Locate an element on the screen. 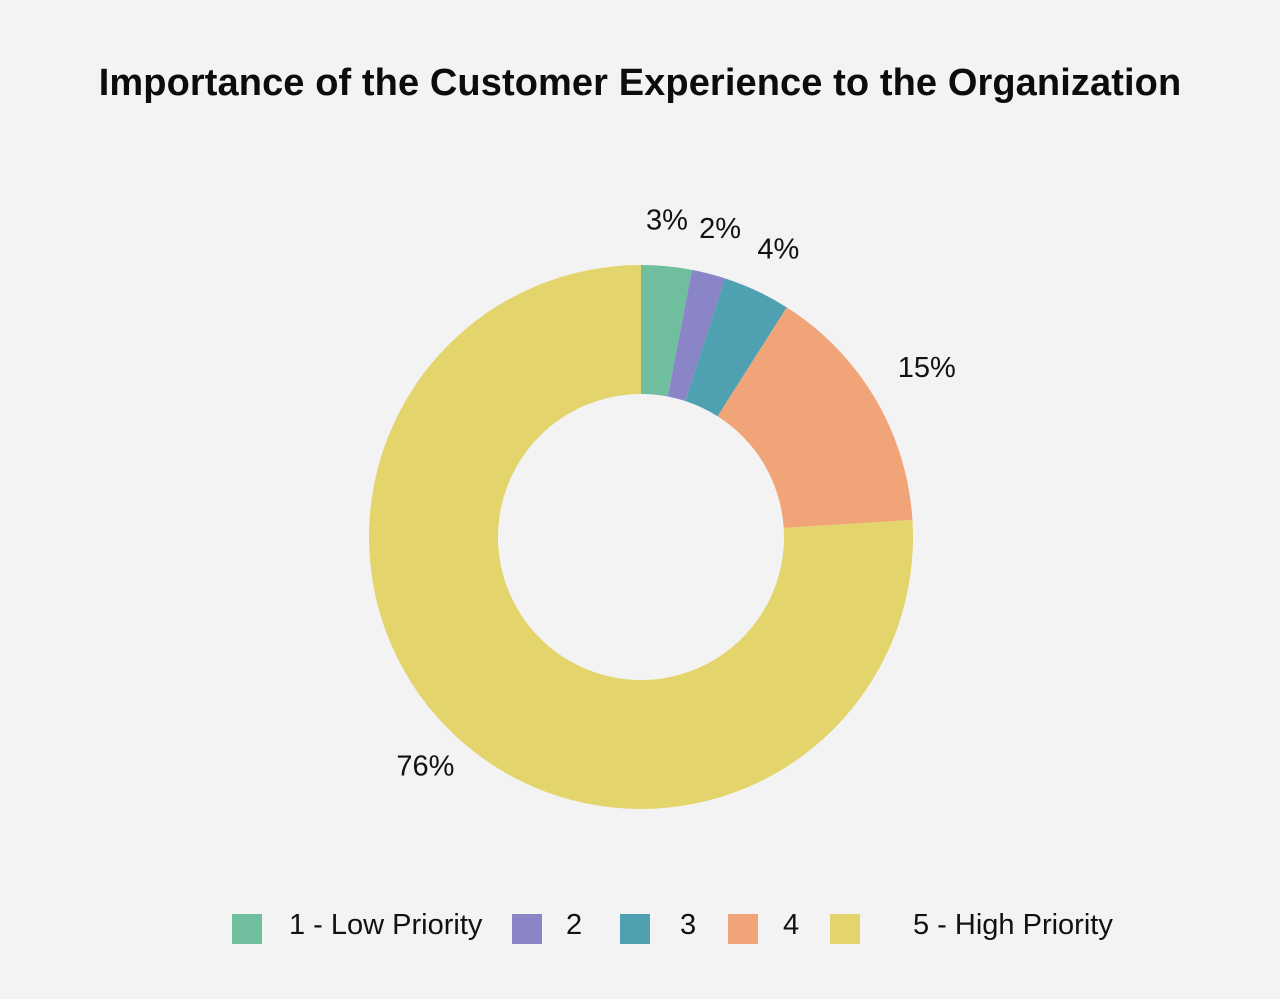  legend-label-5: 5 - High Priority is located at coordinates (1013, 925).